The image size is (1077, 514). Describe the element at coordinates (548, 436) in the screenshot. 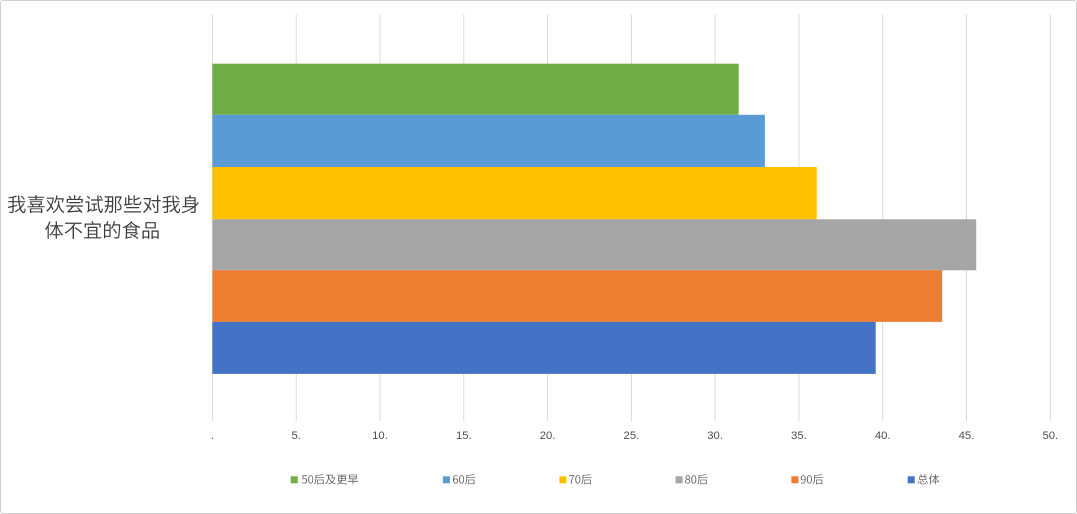

I see `svg-text: 20.` at that location.